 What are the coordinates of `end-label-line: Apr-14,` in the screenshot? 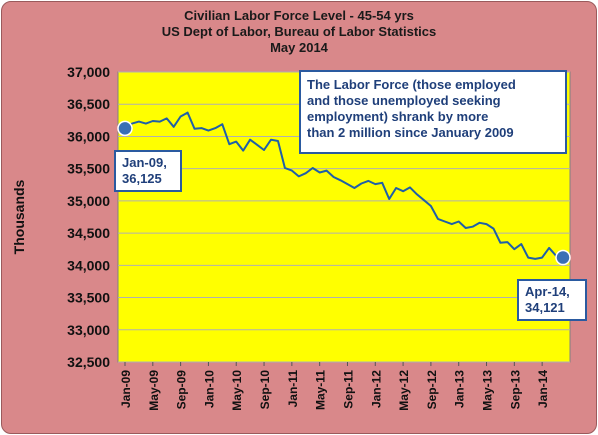 It's located at (547, 291).